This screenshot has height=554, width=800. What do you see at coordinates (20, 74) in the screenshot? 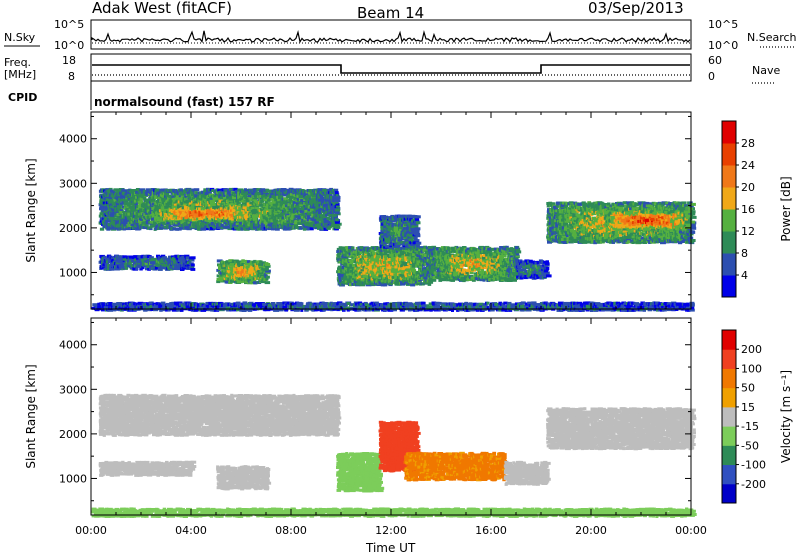
I see `freq-label-line2: [MHz]` at bounding box center [20, 74].